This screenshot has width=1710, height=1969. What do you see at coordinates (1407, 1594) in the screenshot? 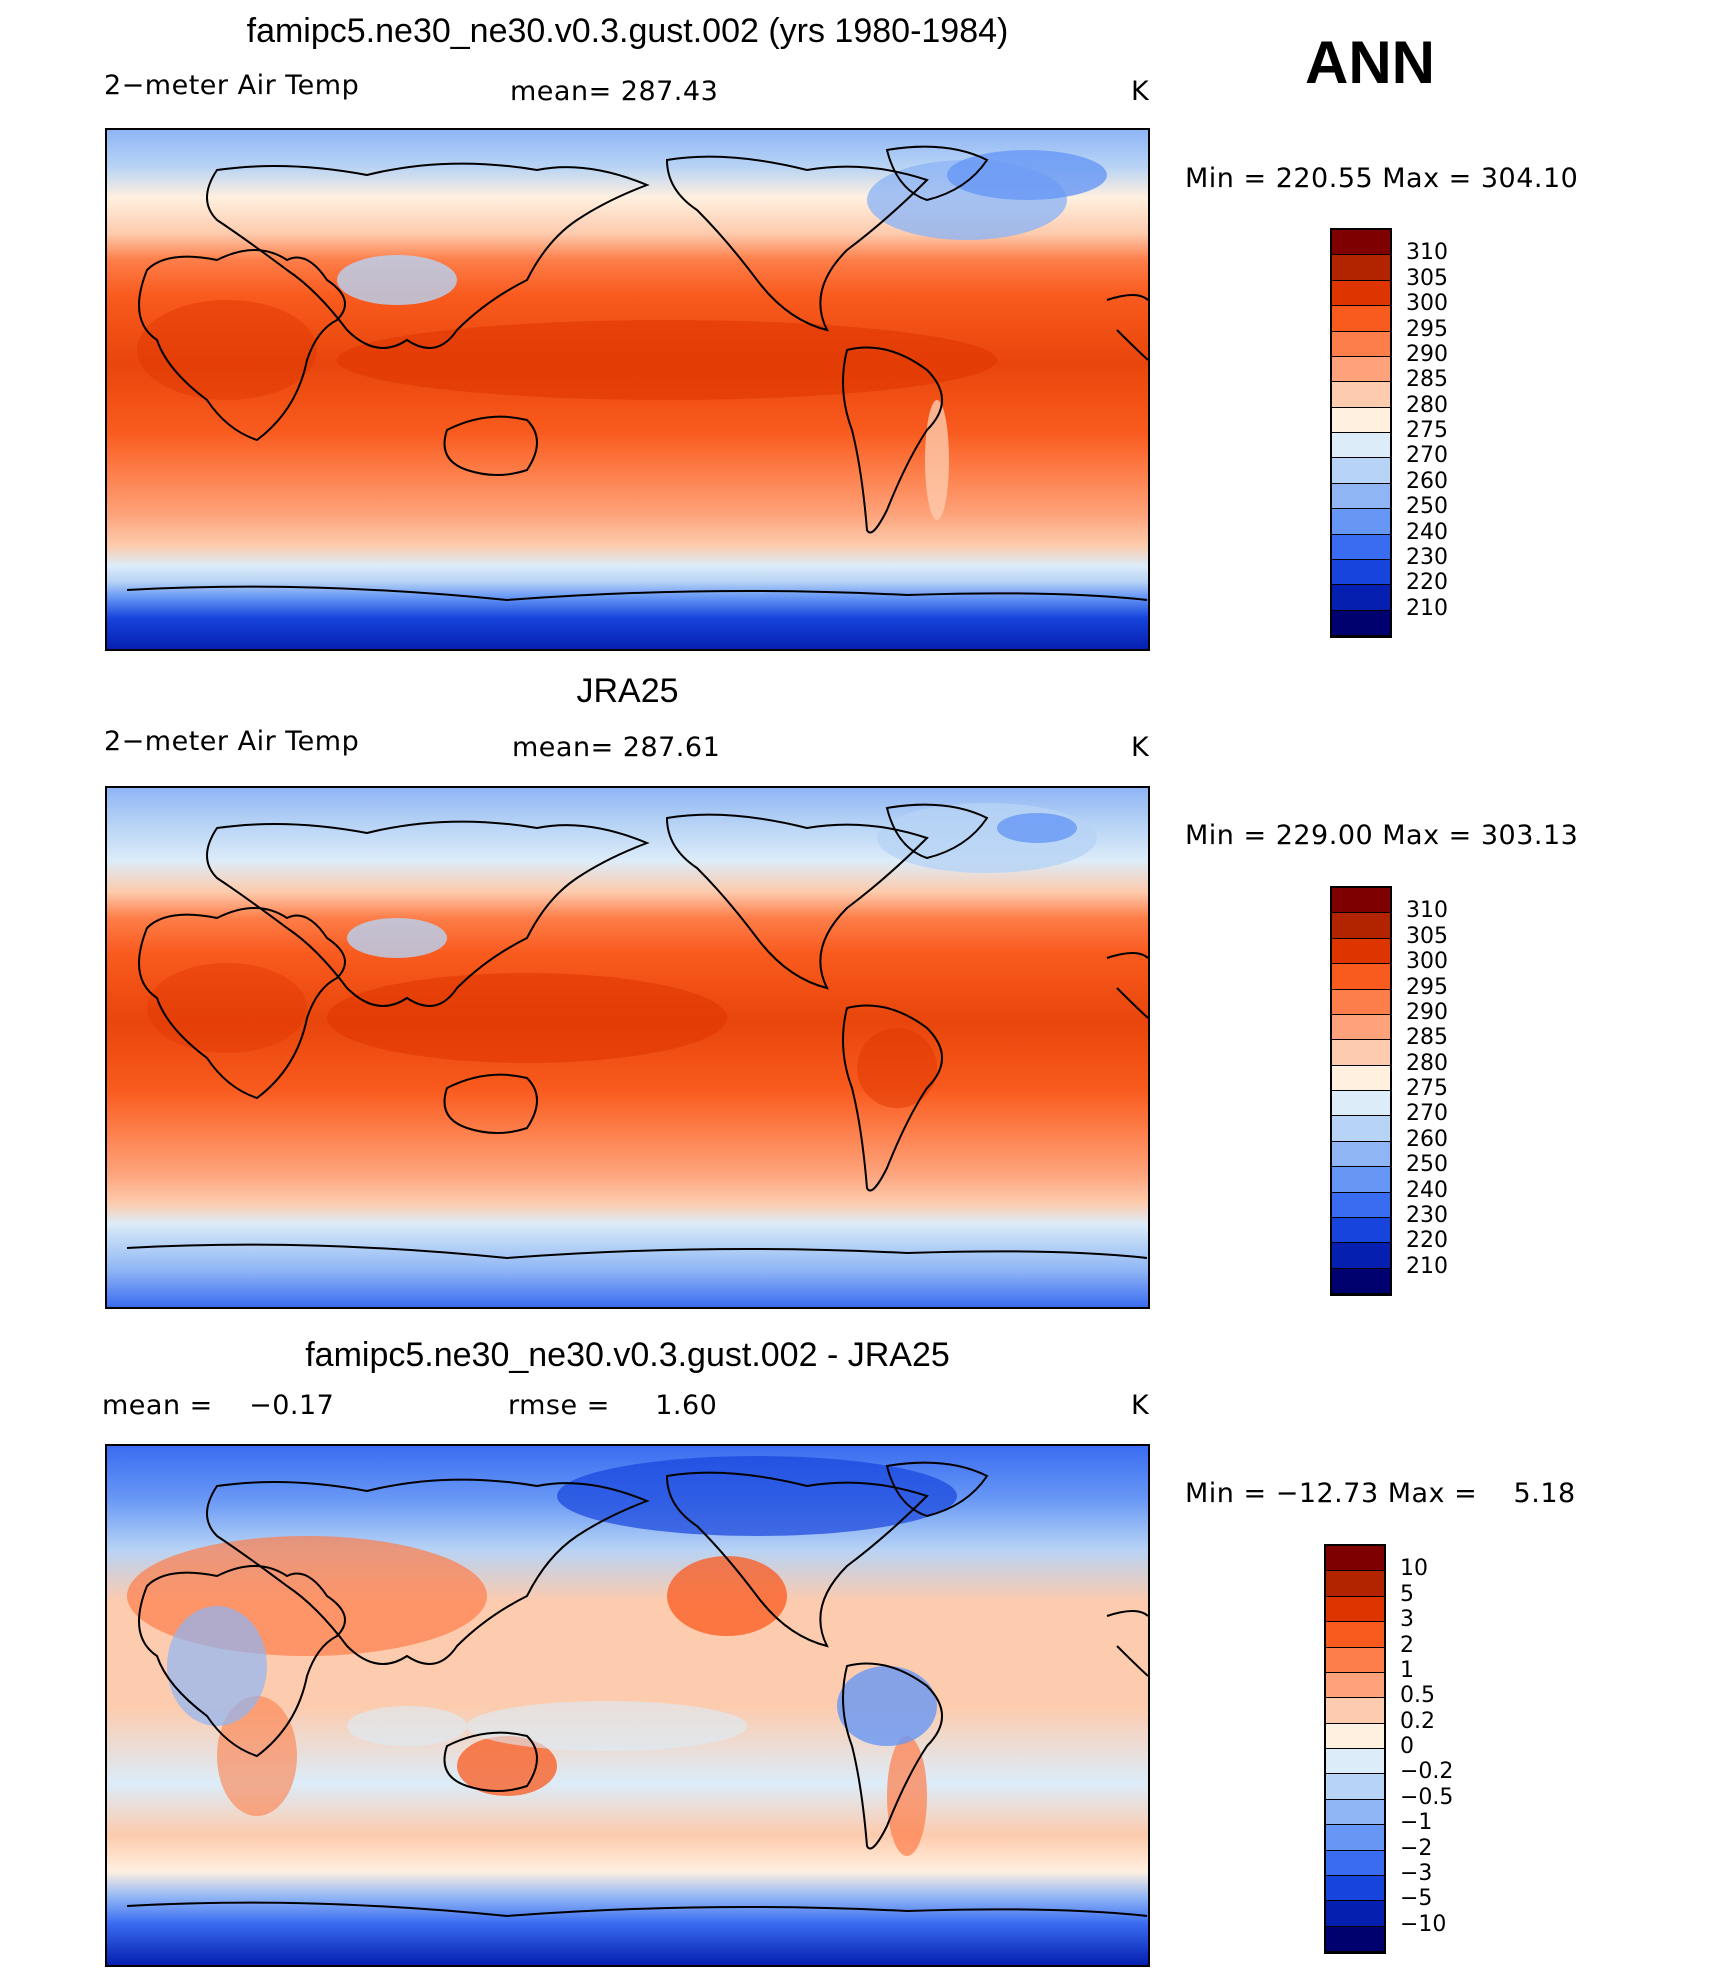
I see `colorbar-label: 5` at bounding box center [1407, 1594].